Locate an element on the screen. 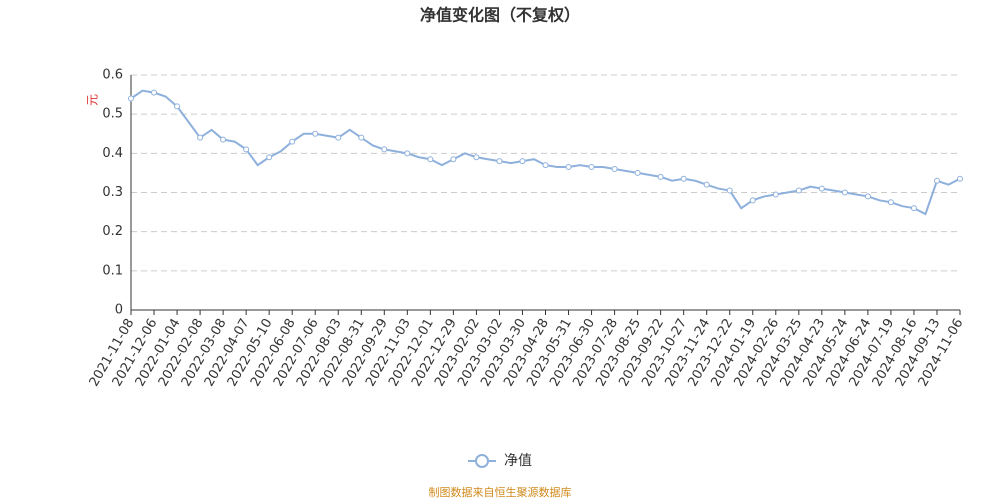 The height and width of the screenshot is (504, 1000). y-tick-label: 0.3 is located at coordinates (112, 192).